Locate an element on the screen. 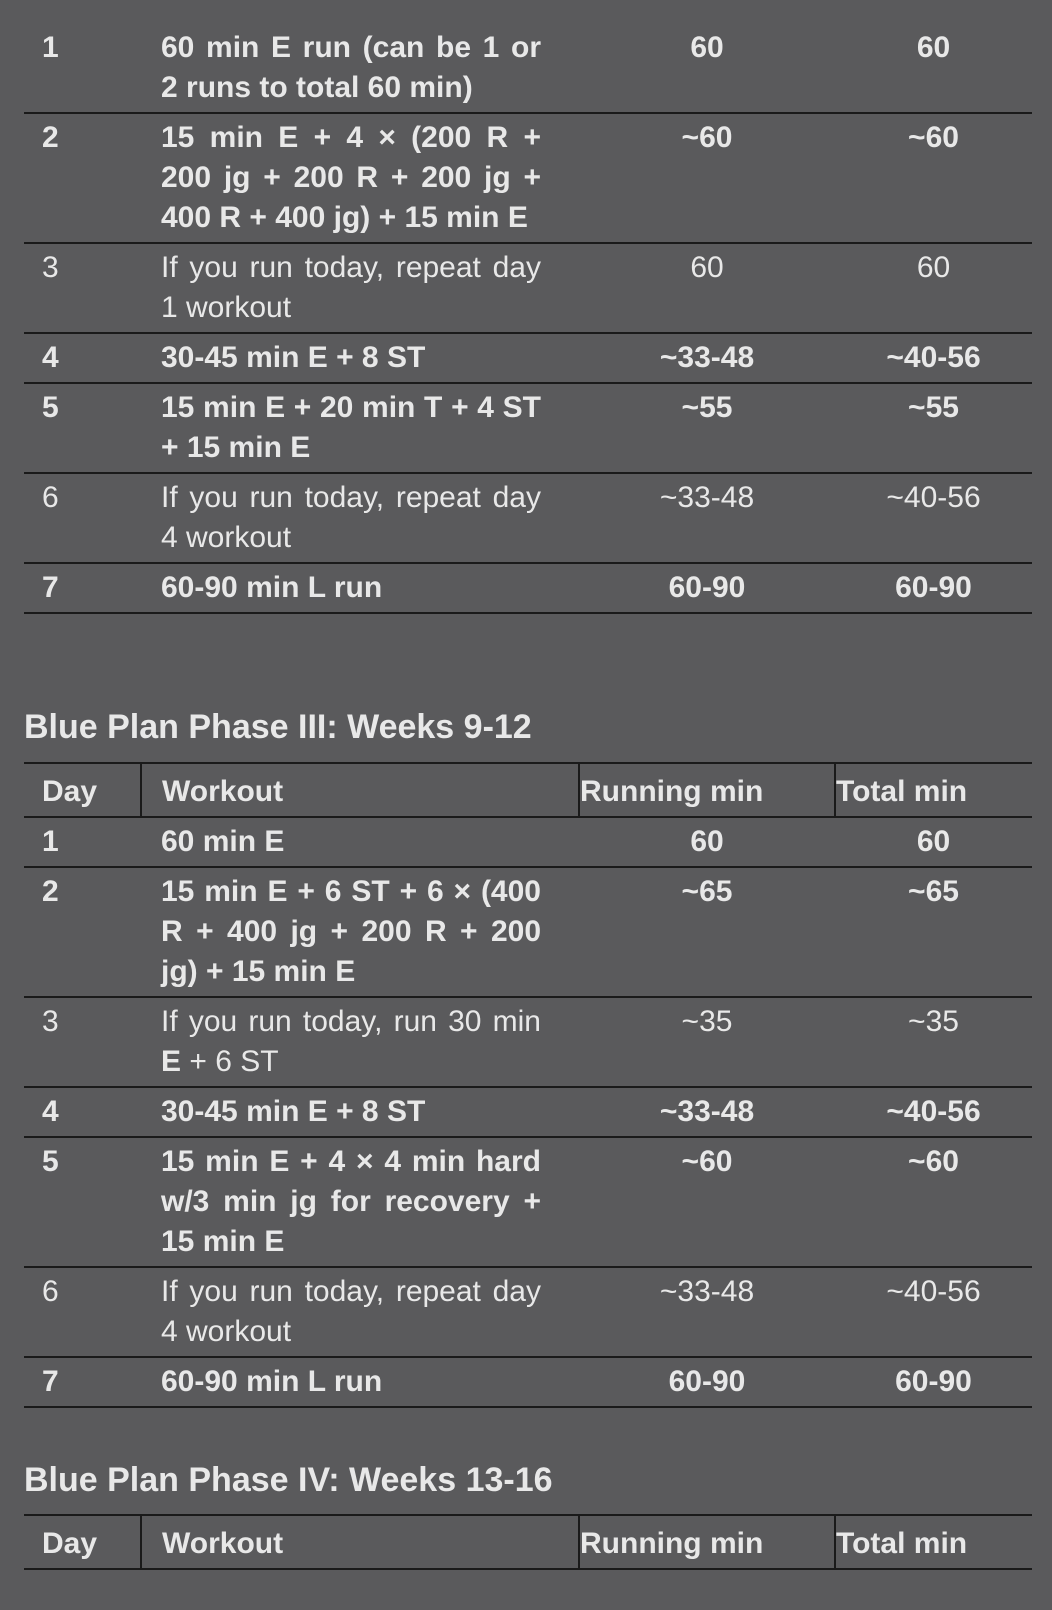  table-row: 1 60 min E 60 60 is located at coordinates (528, 842).